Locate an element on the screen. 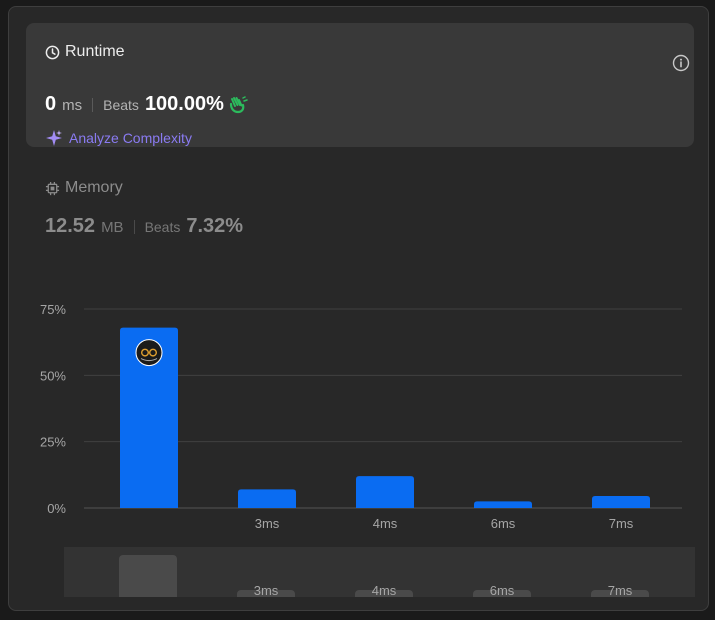 This screenshot has width=715, height=620. y-tick-label: 50% is located at coordinates (53, 375).